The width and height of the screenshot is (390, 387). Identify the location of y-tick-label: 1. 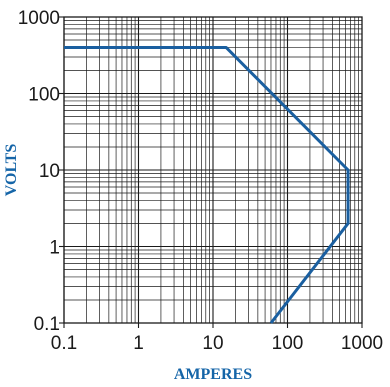
(54, 248).